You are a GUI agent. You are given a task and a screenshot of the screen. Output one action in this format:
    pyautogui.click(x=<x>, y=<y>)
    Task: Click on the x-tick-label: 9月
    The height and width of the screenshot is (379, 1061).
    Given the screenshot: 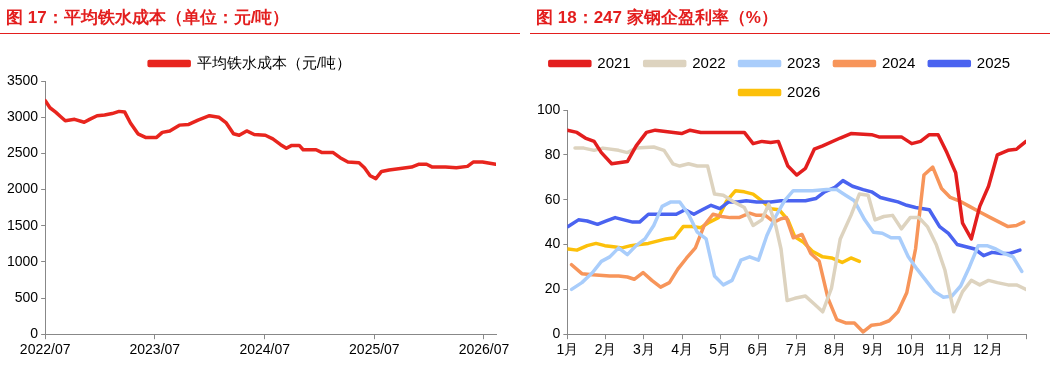 What is the action you would take?
    pyautogui.click(x=873, y=349)
    